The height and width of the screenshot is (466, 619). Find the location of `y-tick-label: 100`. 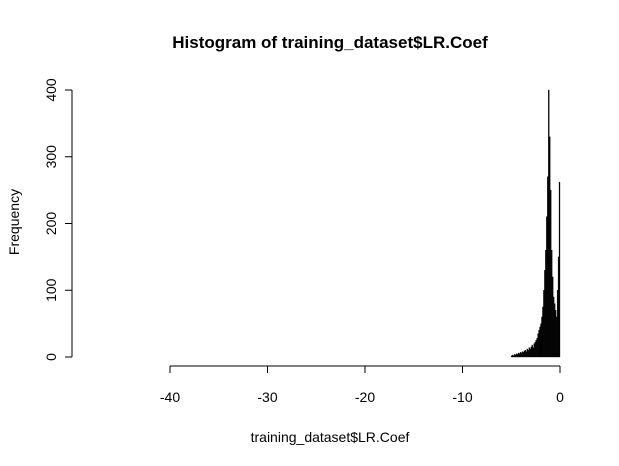

y-tick-label: 100 is located at coordinates (51, 290).